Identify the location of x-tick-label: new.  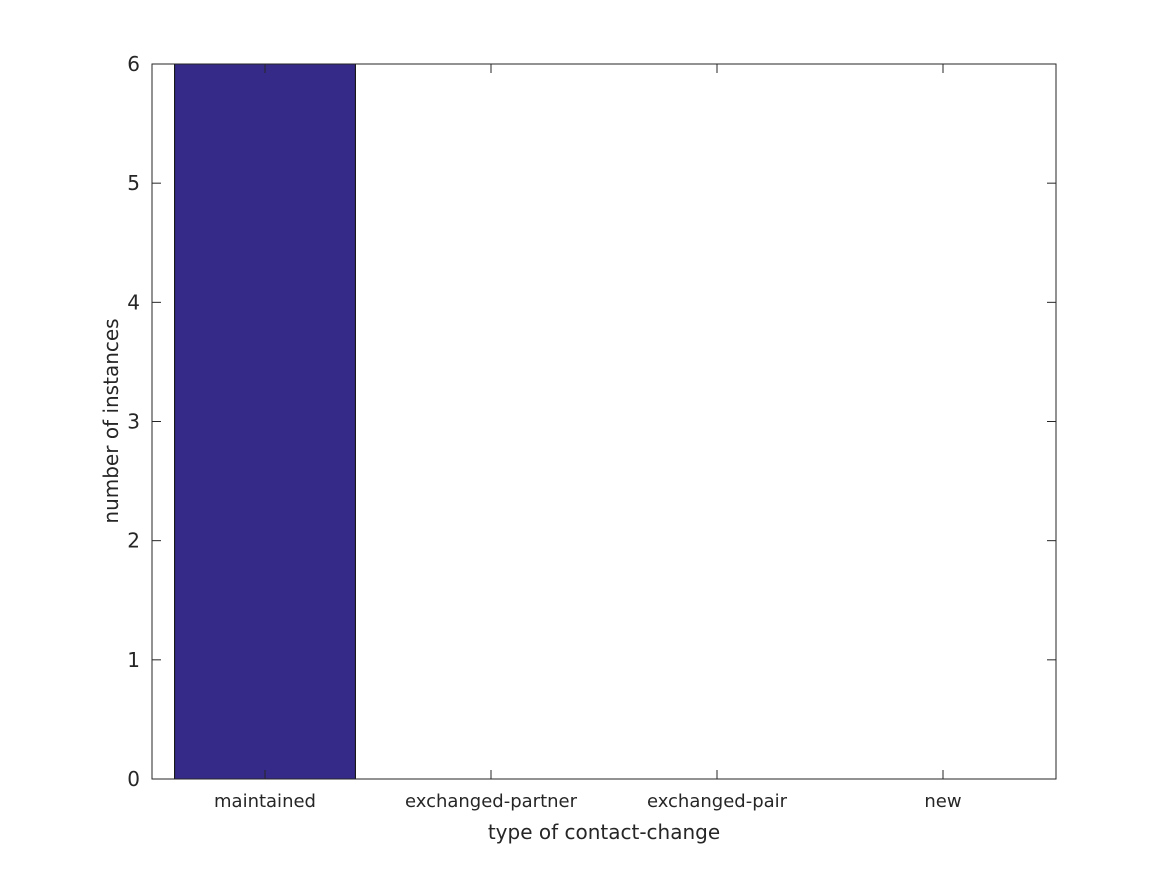
(942, 801).